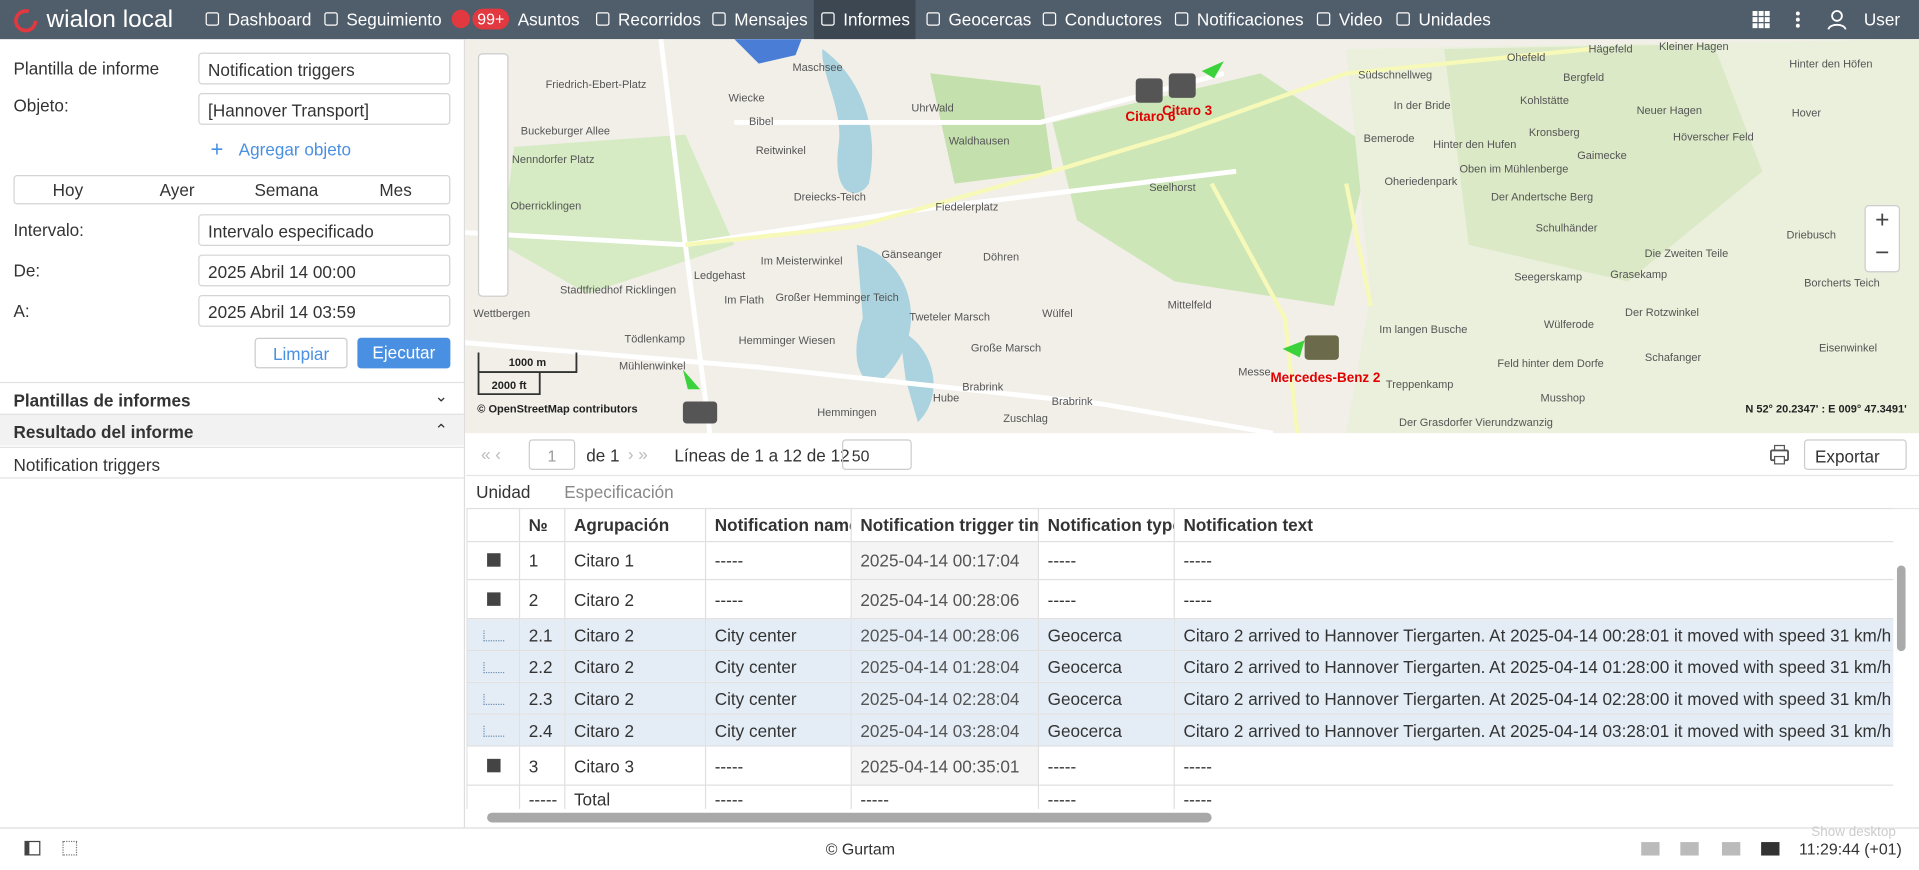 This screenshot has height=870, width=1919. Describe the element at coordinates (1853, 832) in the screenshot. I see `show-desktop: Show desktop` at that location.